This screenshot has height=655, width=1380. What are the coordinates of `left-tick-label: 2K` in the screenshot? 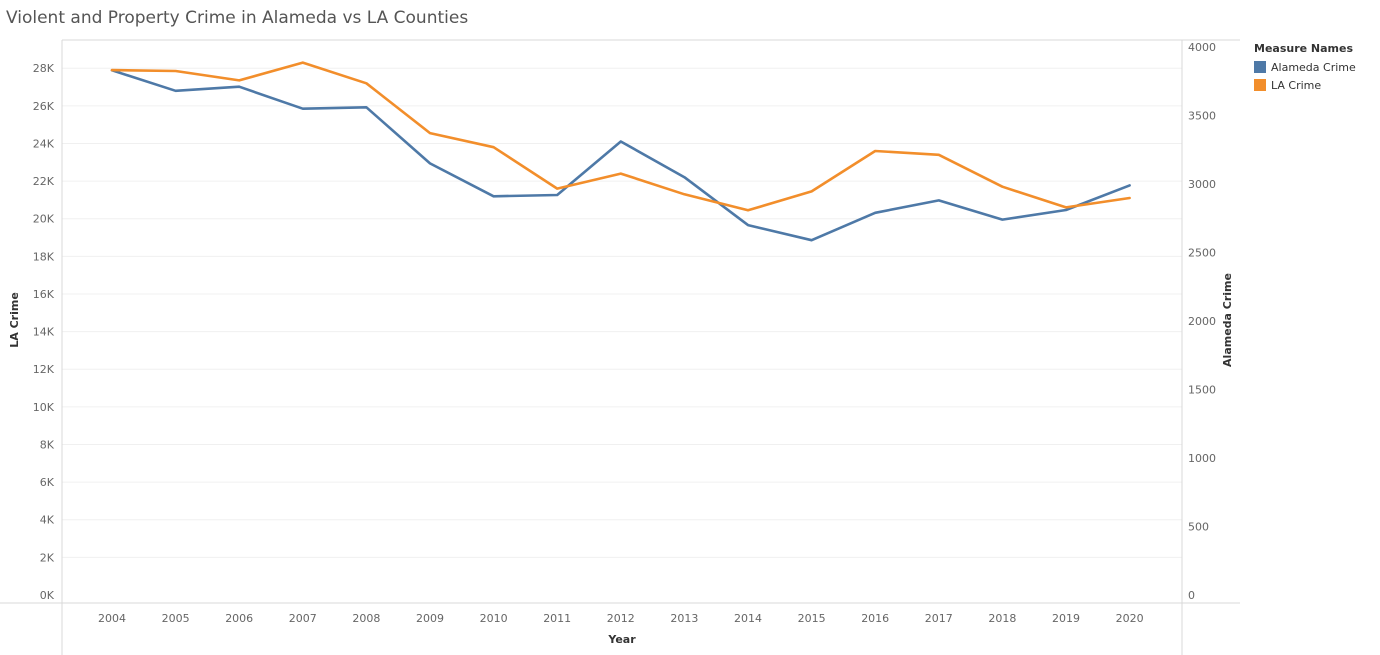 It's located at (47, 557).